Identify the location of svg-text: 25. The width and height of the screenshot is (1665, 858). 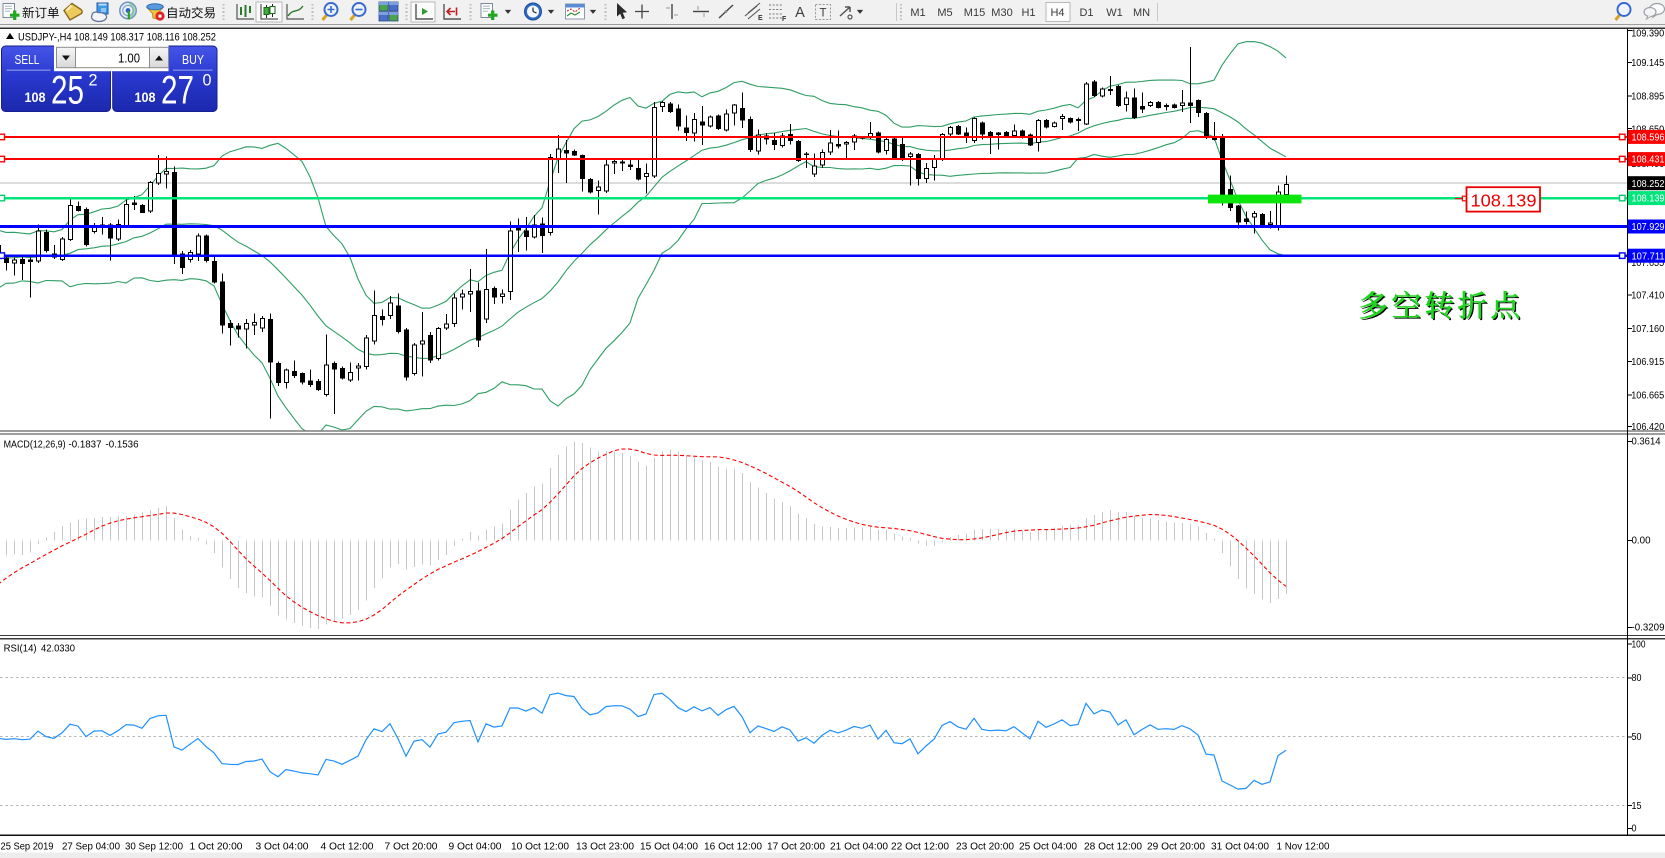
(67, 91).